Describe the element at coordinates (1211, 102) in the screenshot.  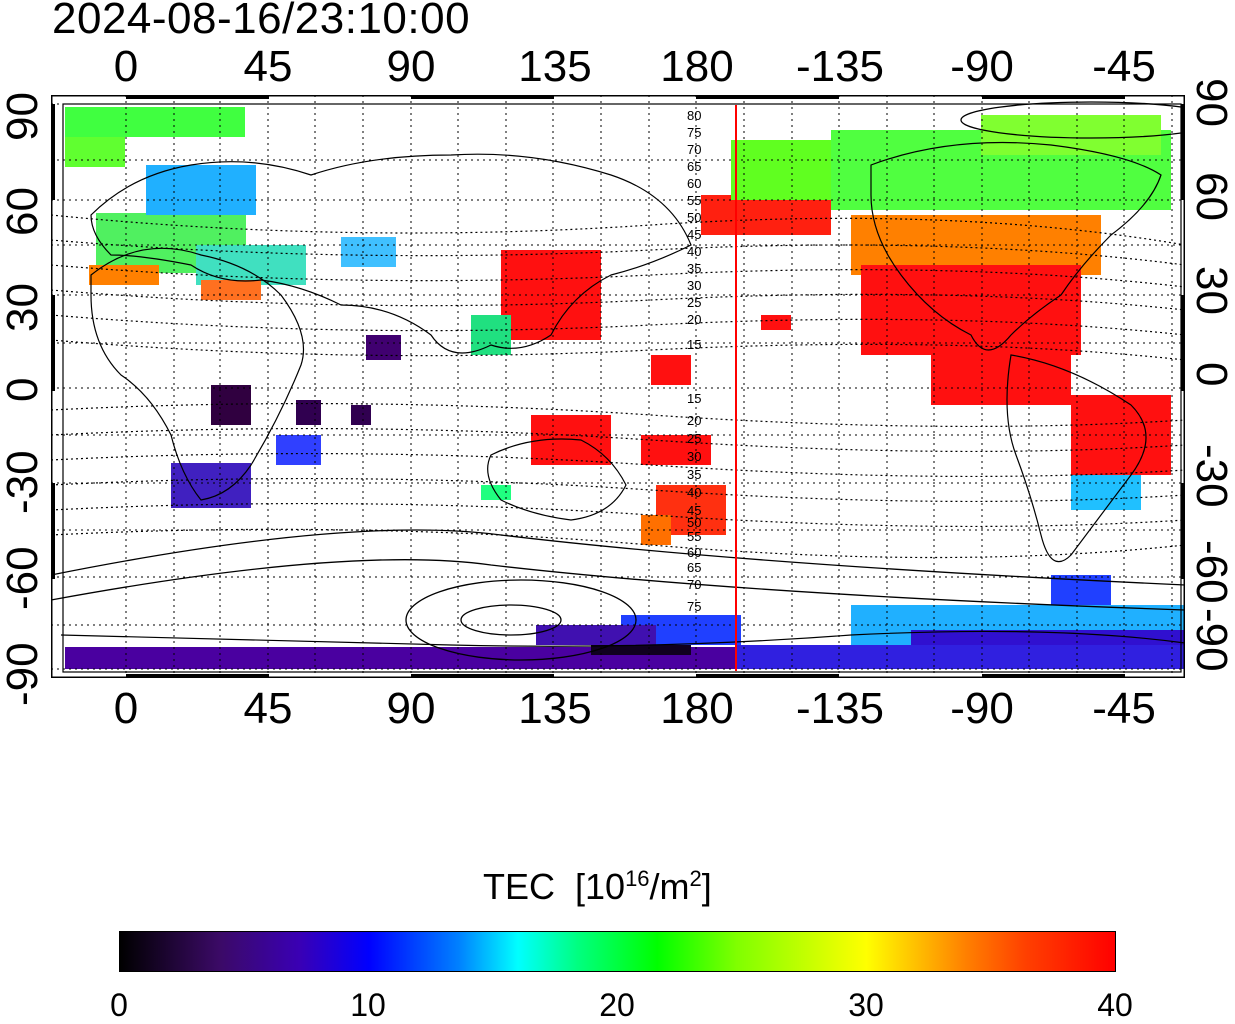
I see `y-tick-right: 90` at that location.